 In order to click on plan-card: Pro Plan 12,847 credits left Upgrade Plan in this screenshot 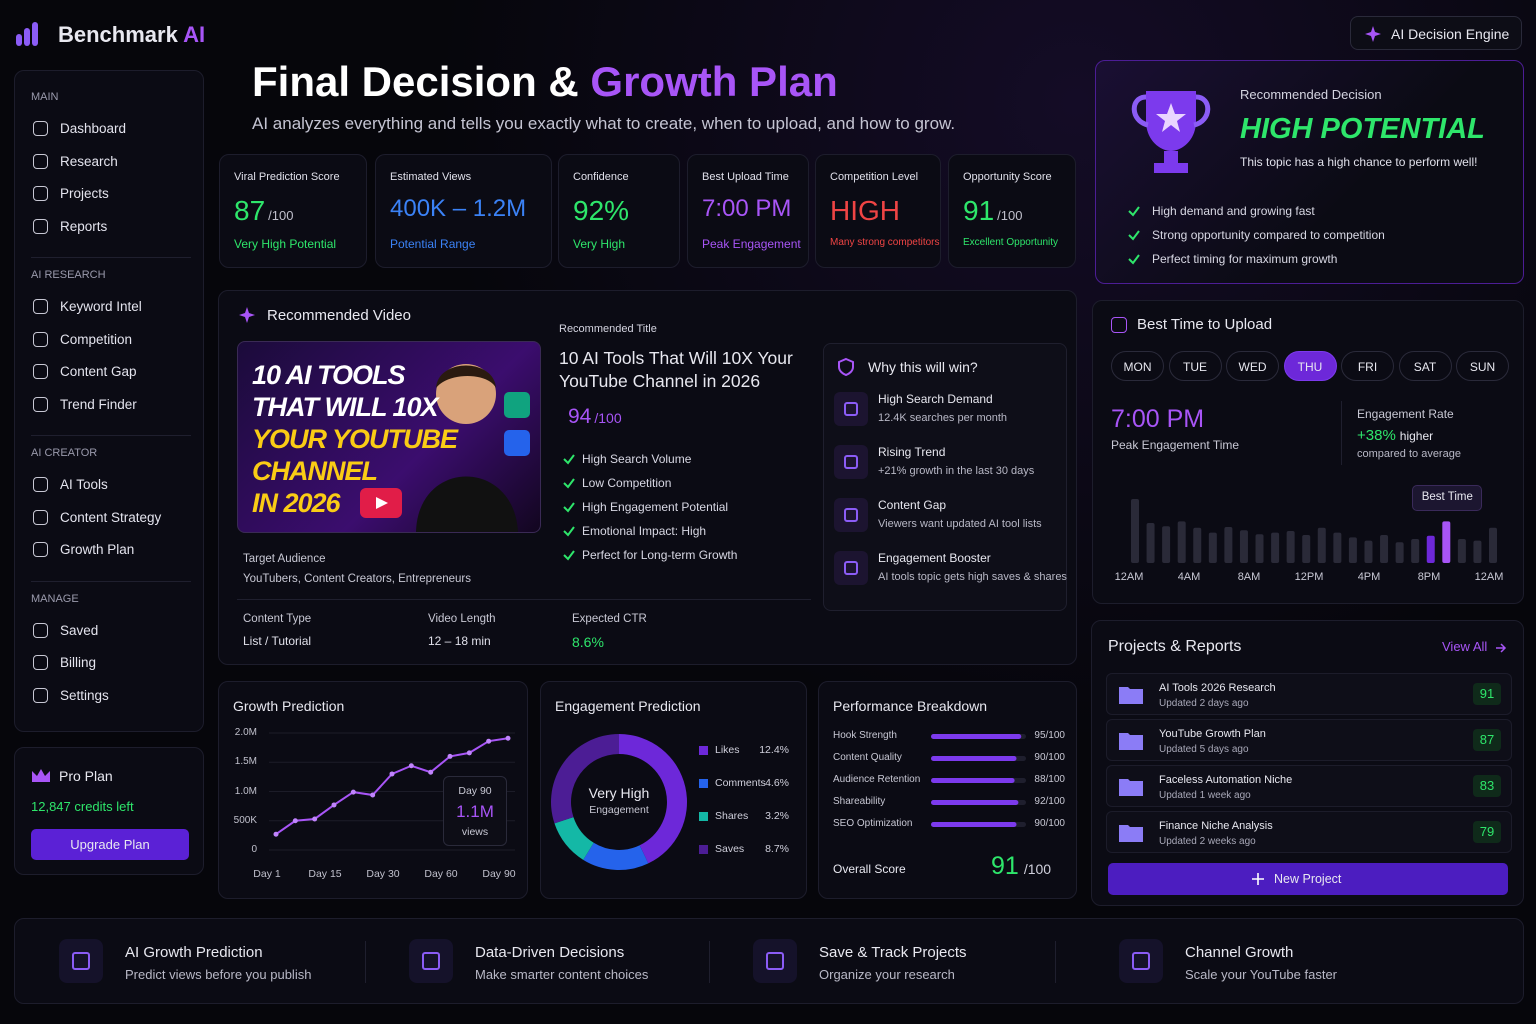, I will do `click(109, 811)`.